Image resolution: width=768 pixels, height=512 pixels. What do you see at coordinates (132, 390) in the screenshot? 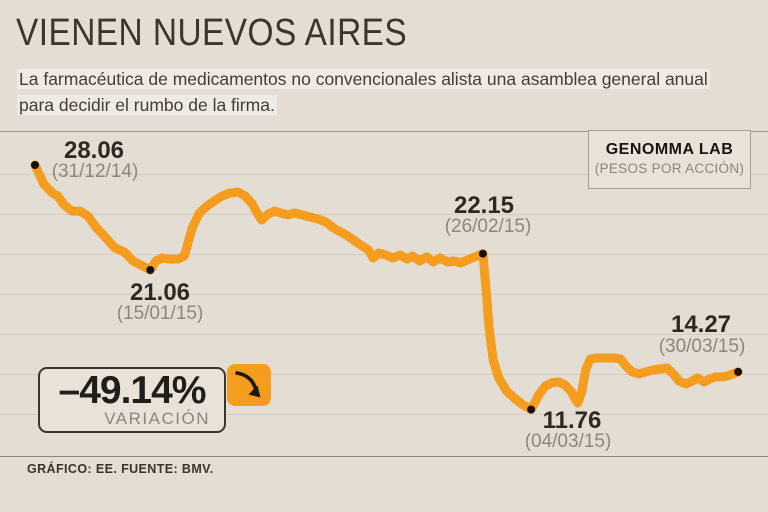
I see `variation-value: –49.14%` at bounding box center [132, 390].